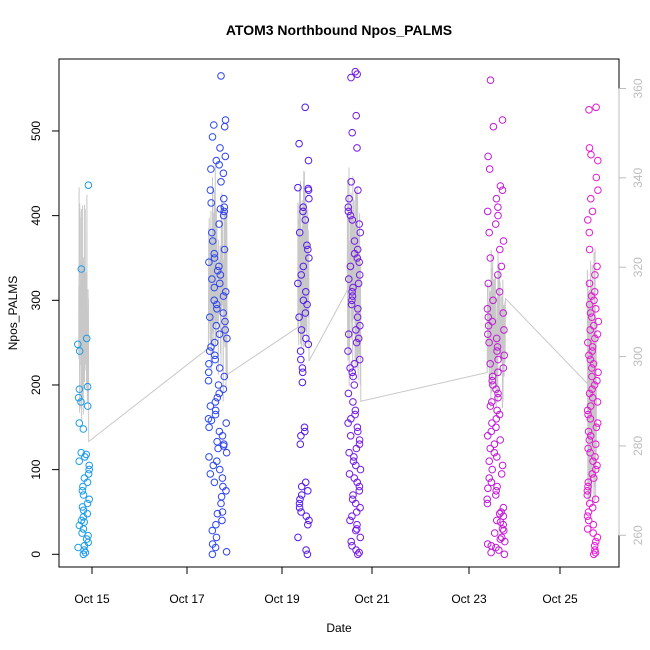 This screenshot has height=650, width=650. Describe the element at coordinates (36, 300) in the screenshot. I see `y-tick-label: 300` at that location.